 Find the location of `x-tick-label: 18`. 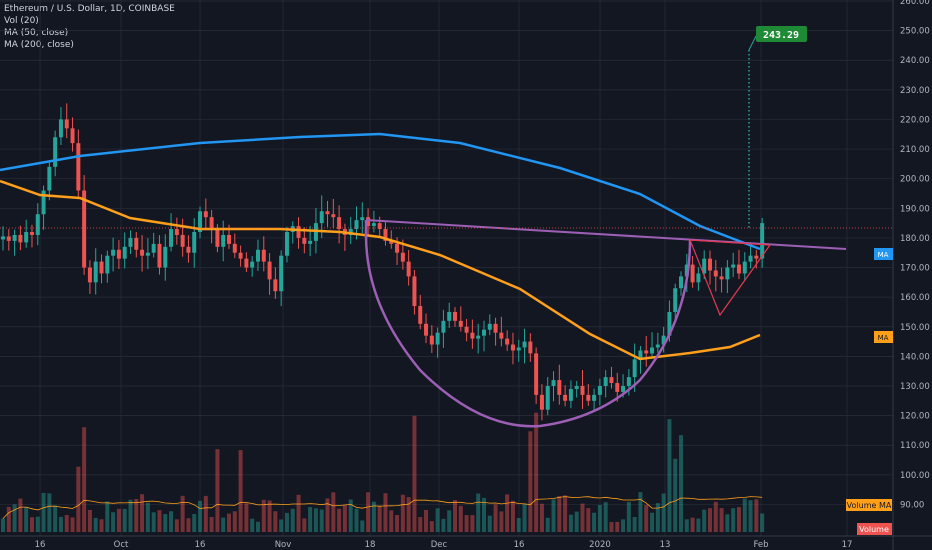

x-tick-label: 18 is located at coordinates (370, 545).